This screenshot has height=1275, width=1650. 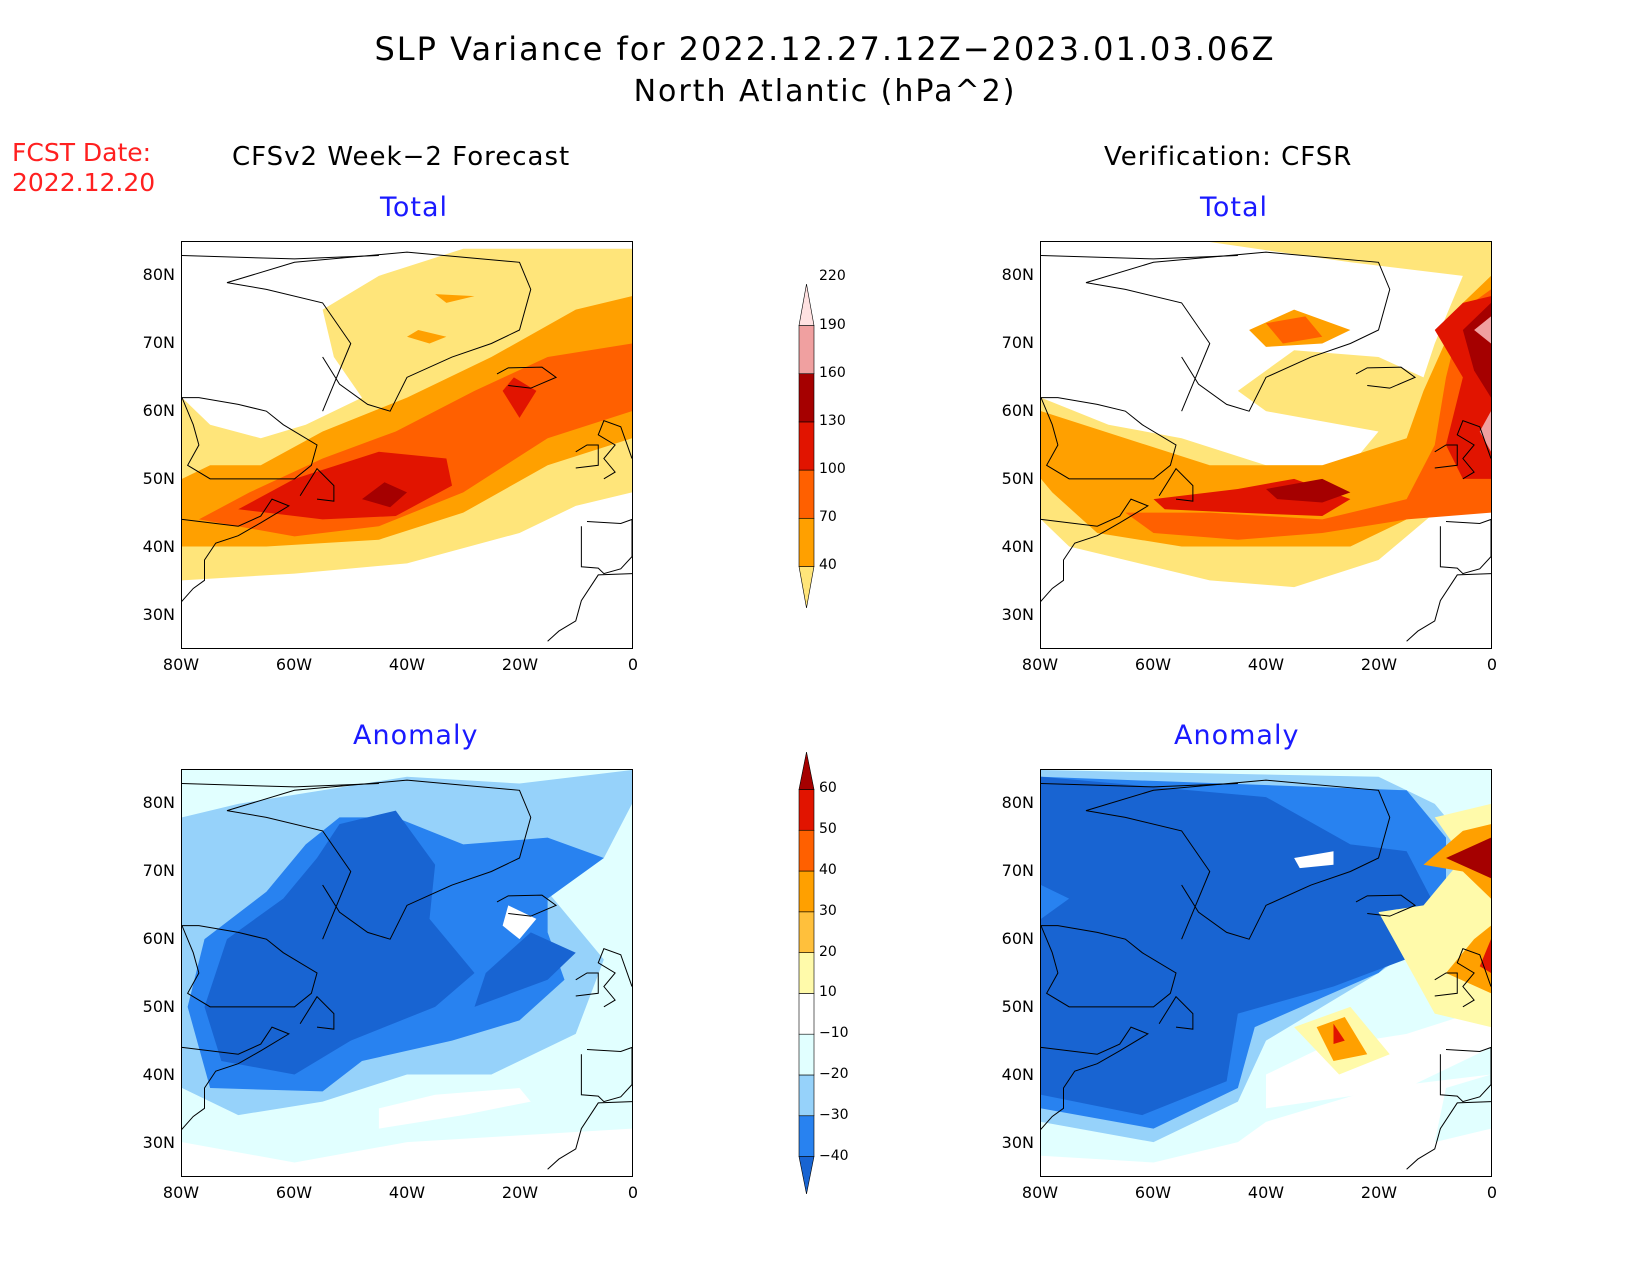 What do you see at coordinates (828, 870) in the screenshot?
I see `colorbar-label: 40` at bounding box center [828, 870].